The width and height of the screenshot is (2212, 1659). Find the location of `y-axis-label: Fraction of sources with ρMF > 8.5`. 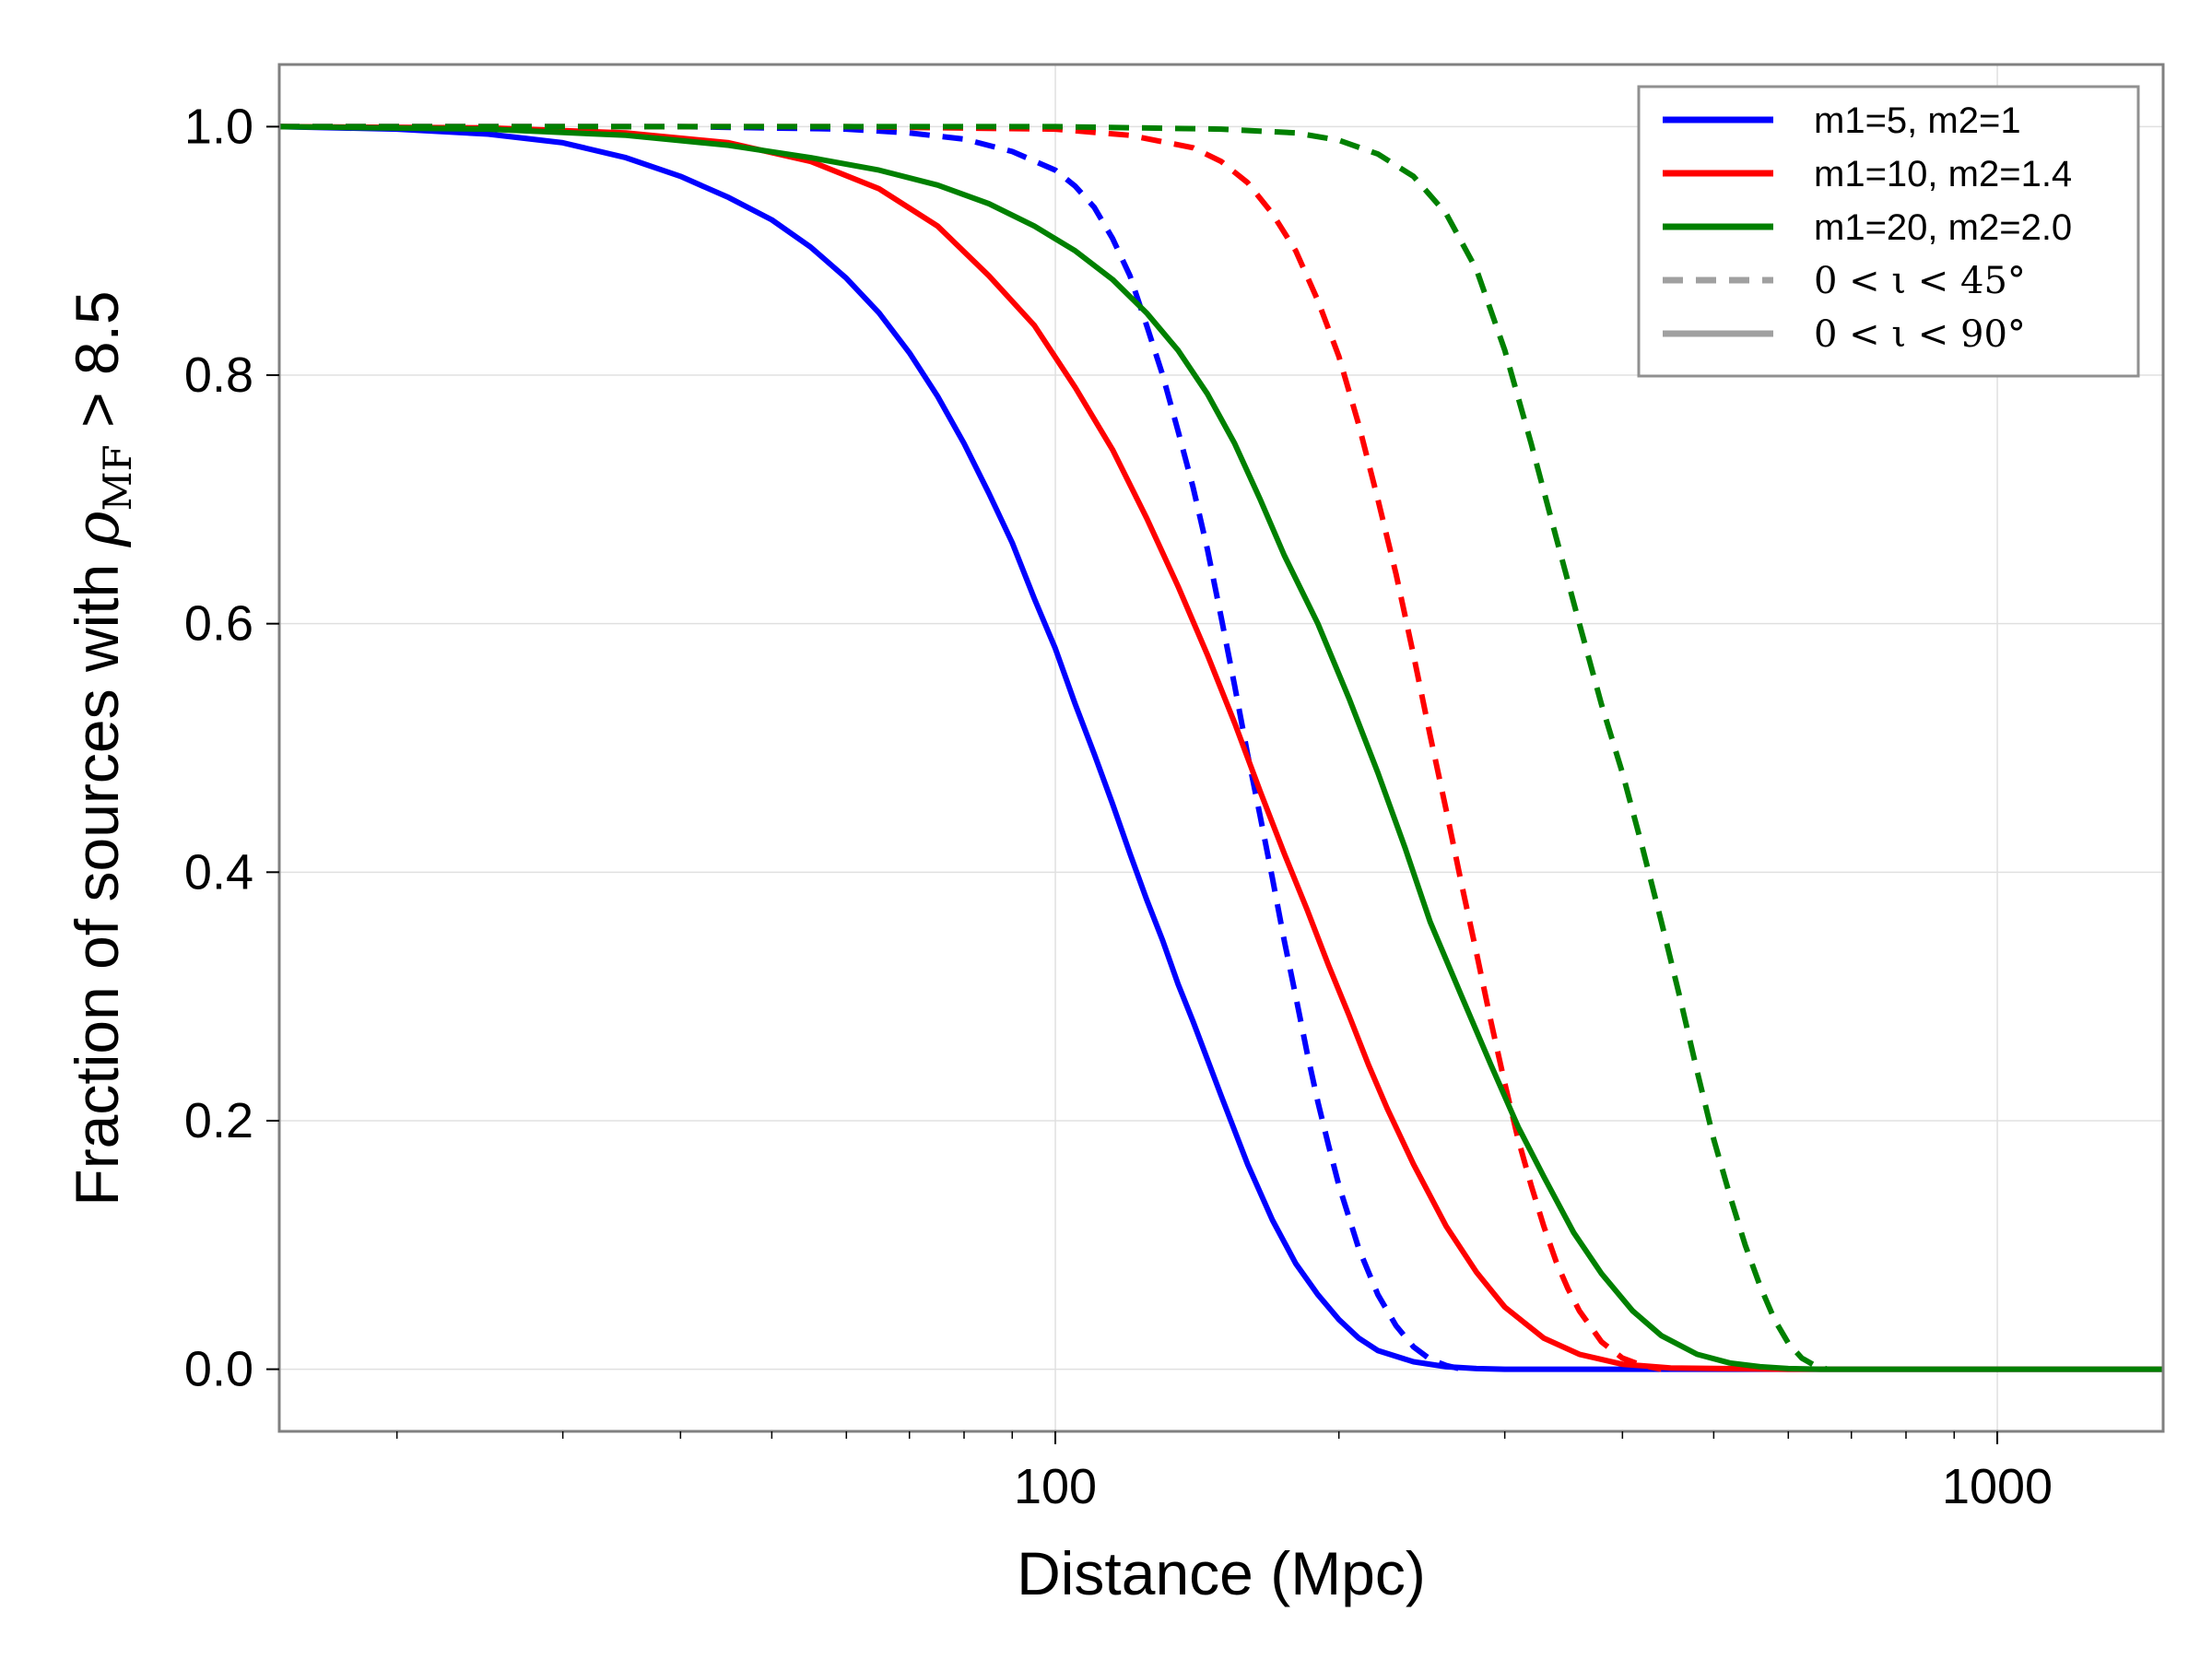

y-axis-label: Fraction of sources with ρMF > 8.5 is located at coordinates (101, 748).